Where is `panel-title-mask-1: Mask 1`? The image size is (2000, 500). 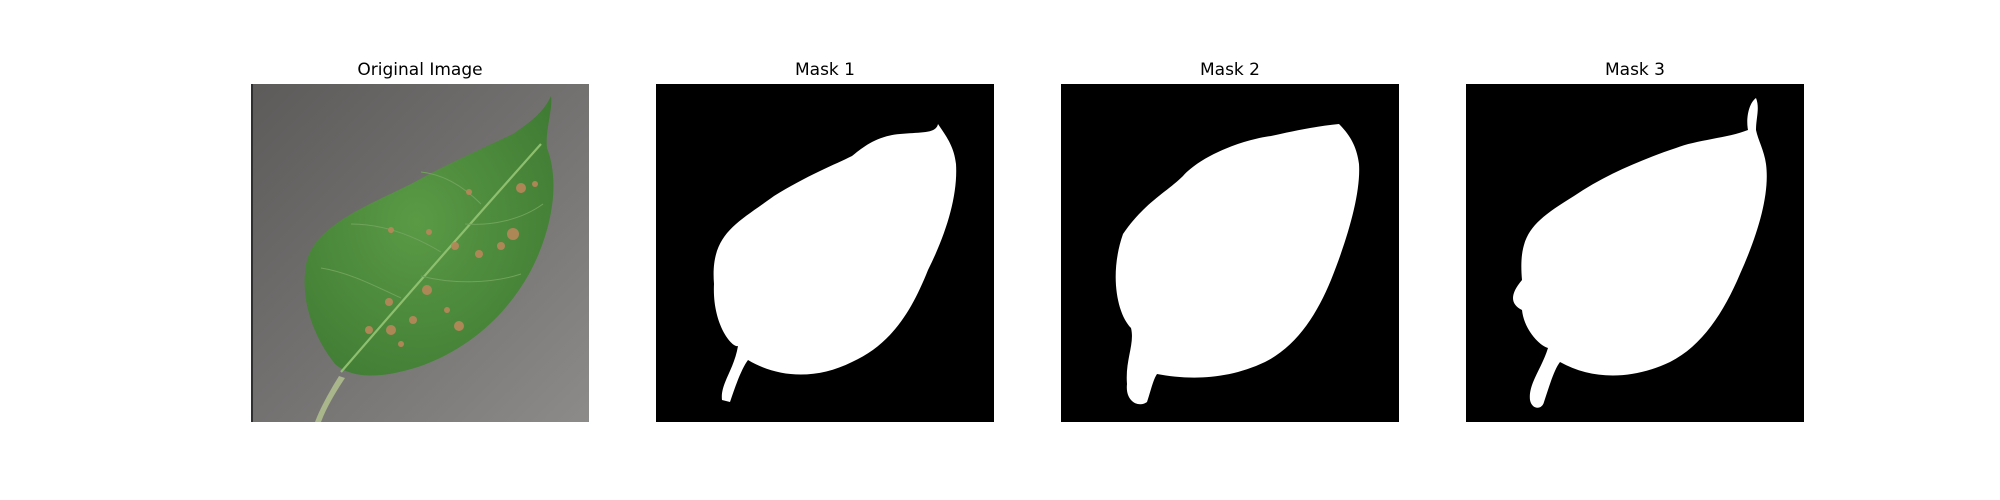 panel-title-mask-1: Mask 1 is located at coordinates (824, 70).